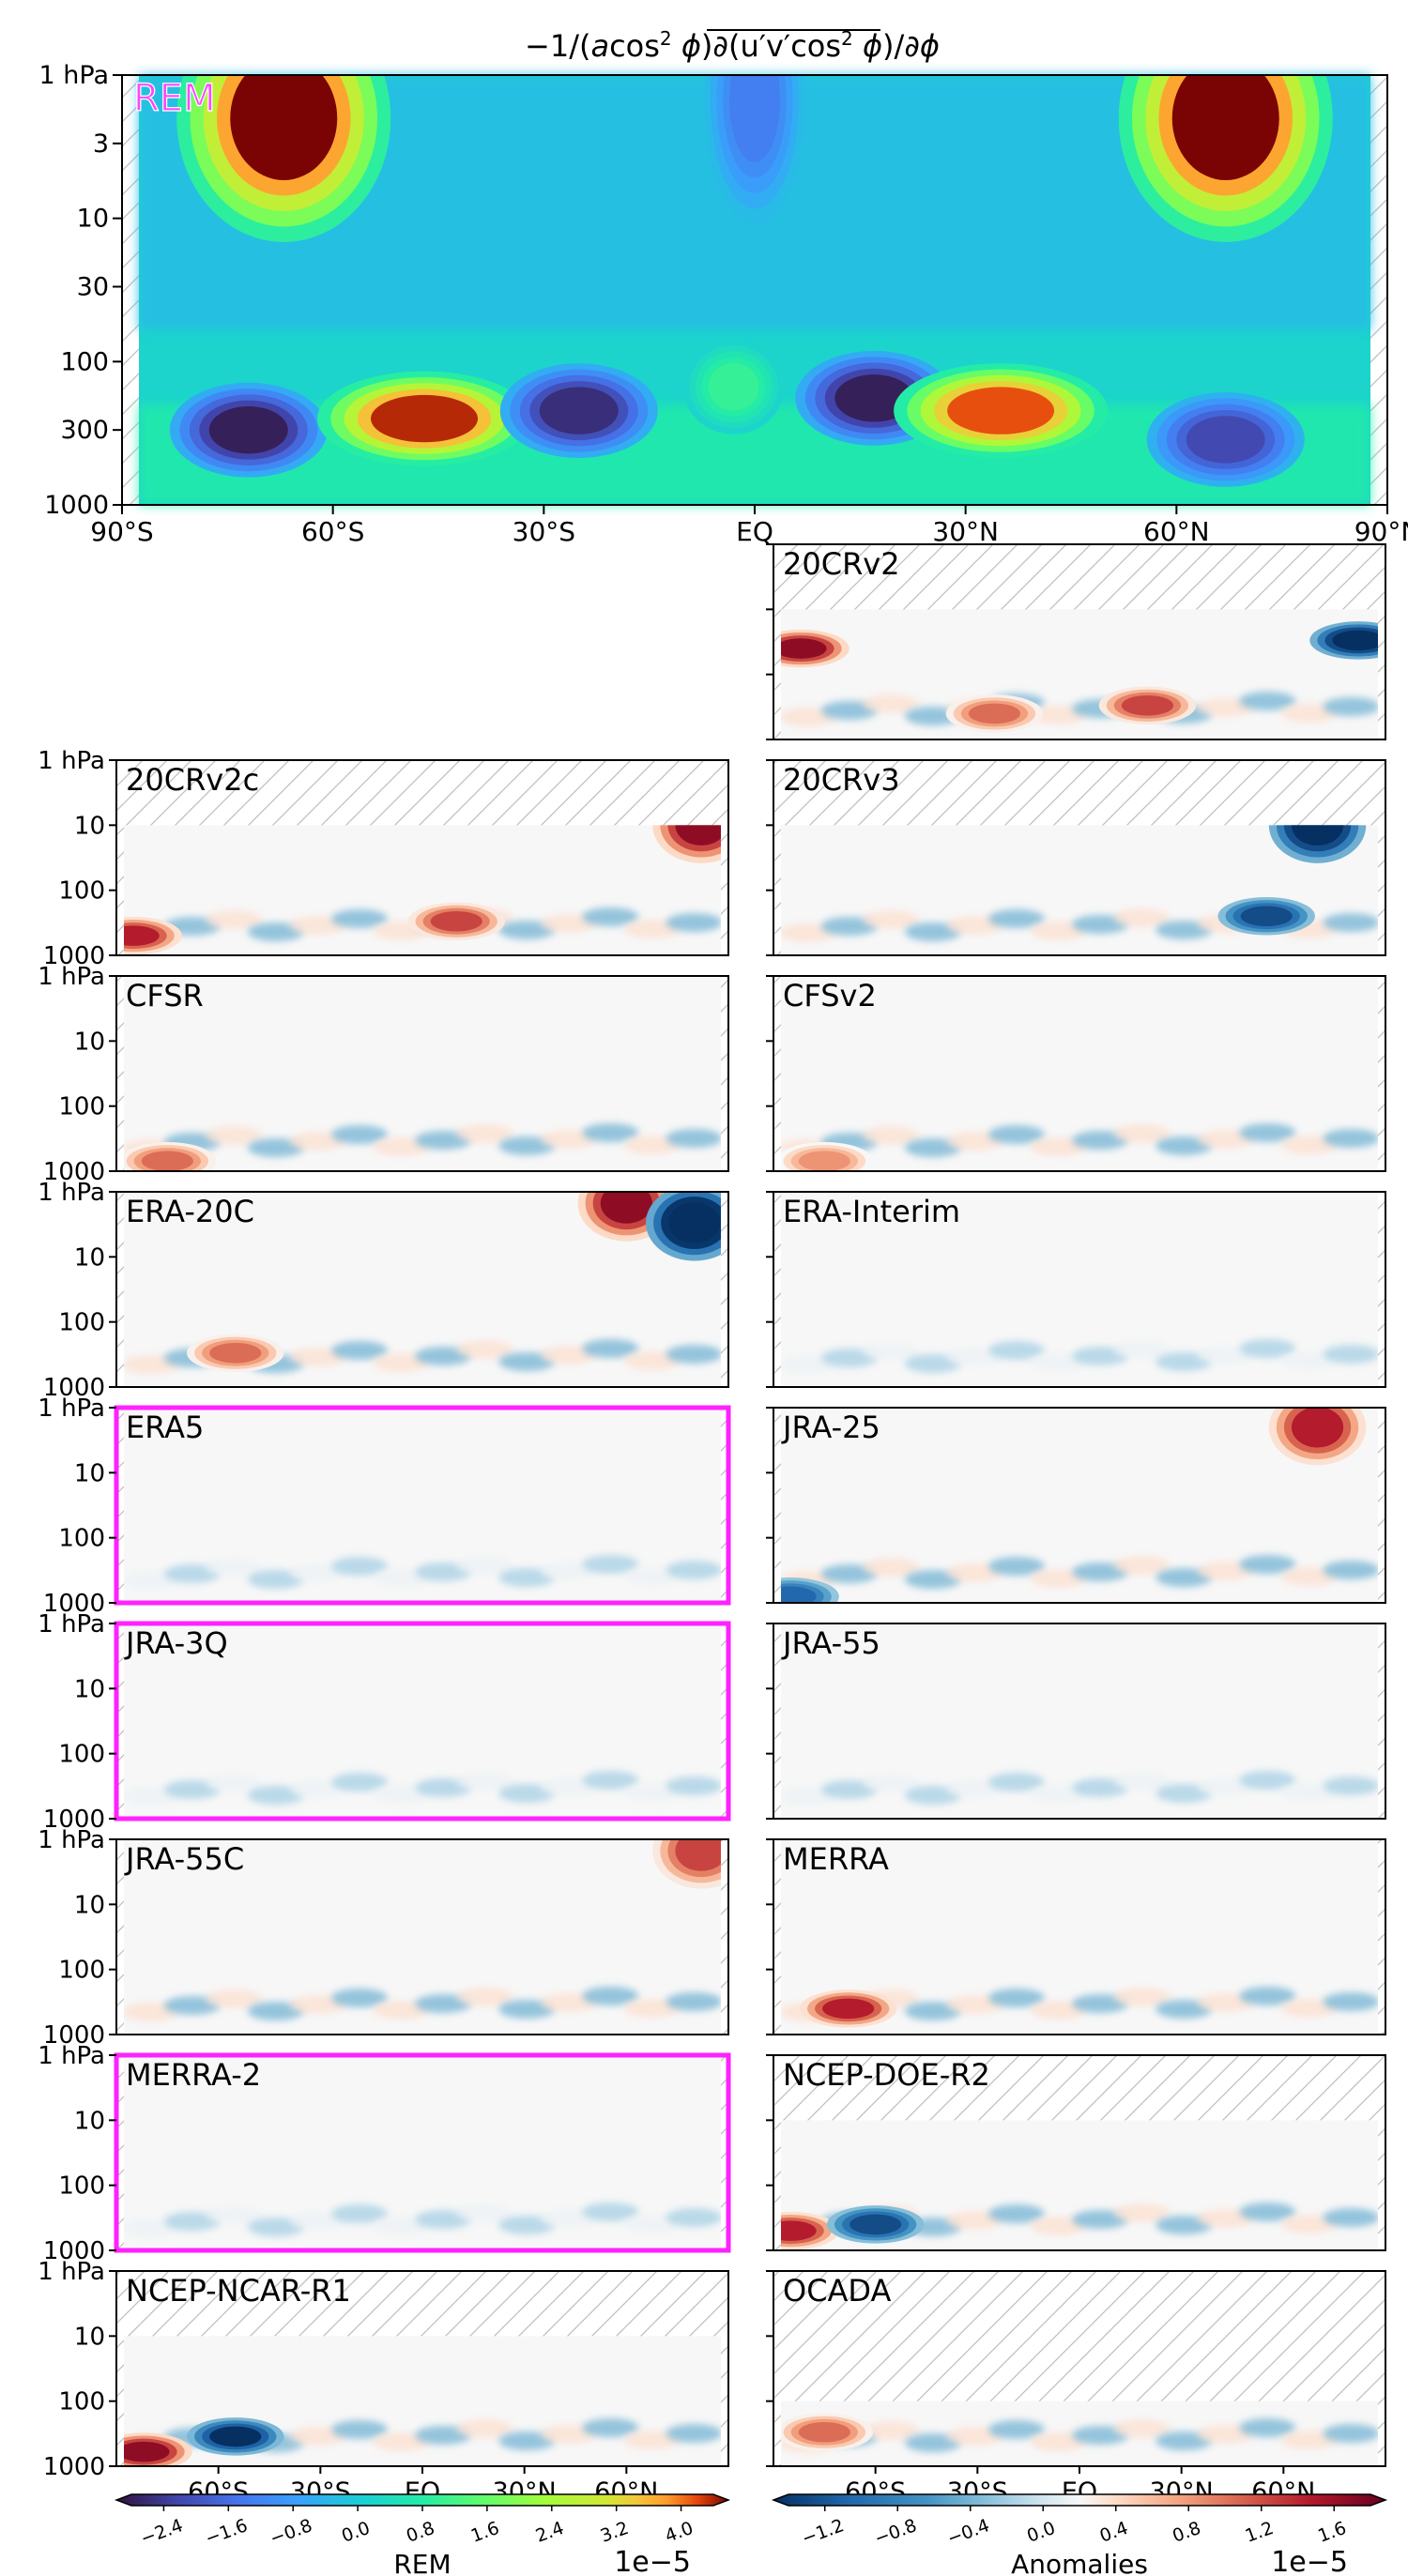  What do you see at coordinates (836, 1859) in the screenshot?
I see `panel-label: MERRA` at bounding box center [836, 1859].